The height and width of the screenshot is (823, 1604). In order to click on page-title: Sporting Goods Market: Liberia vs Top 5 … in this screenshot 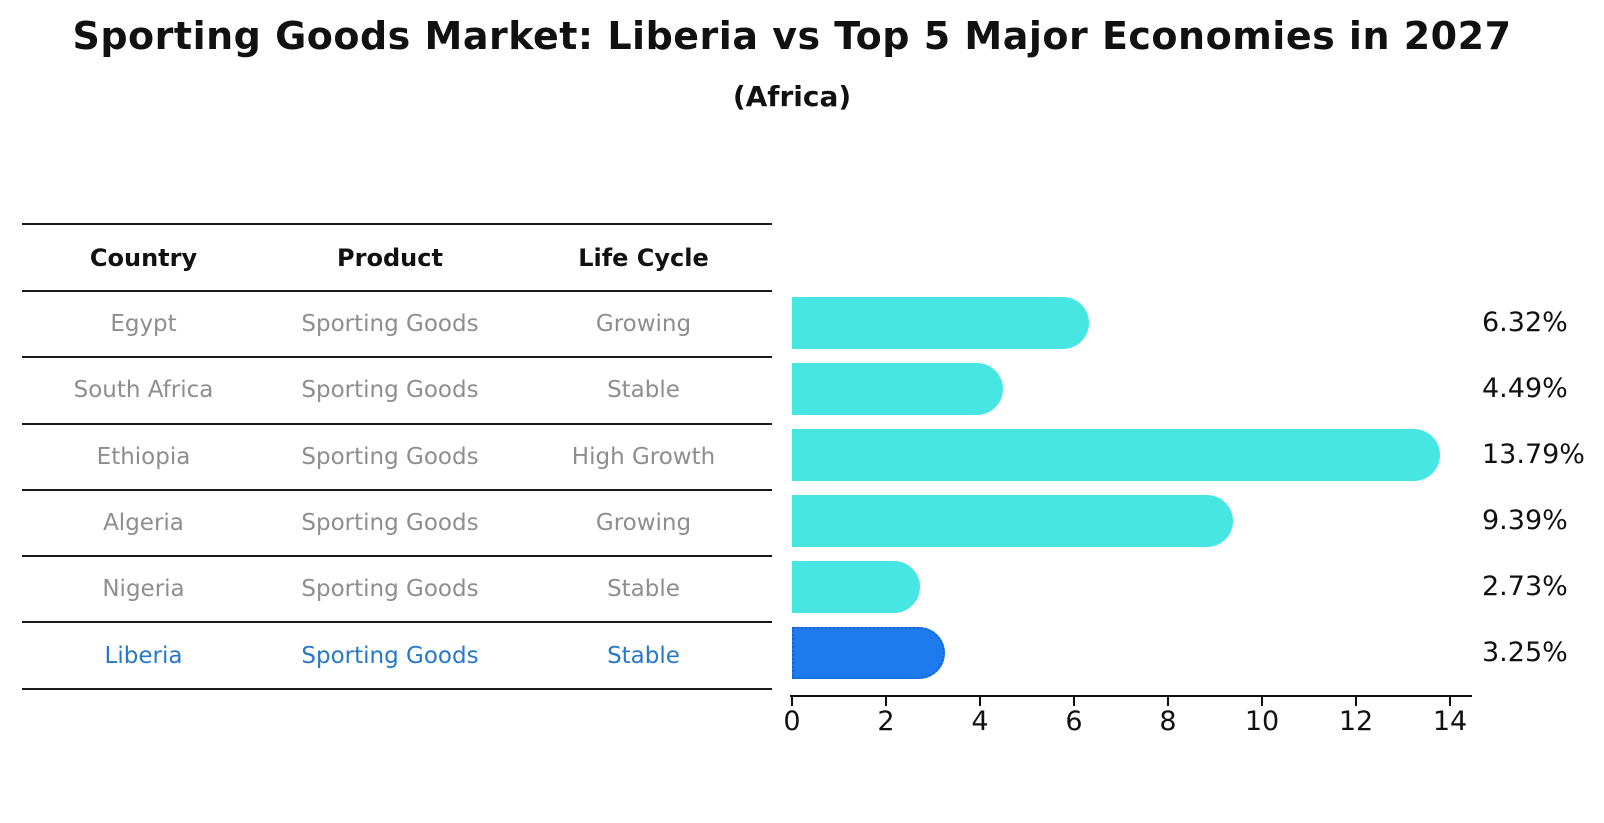, I will do `click(792, 36)`.